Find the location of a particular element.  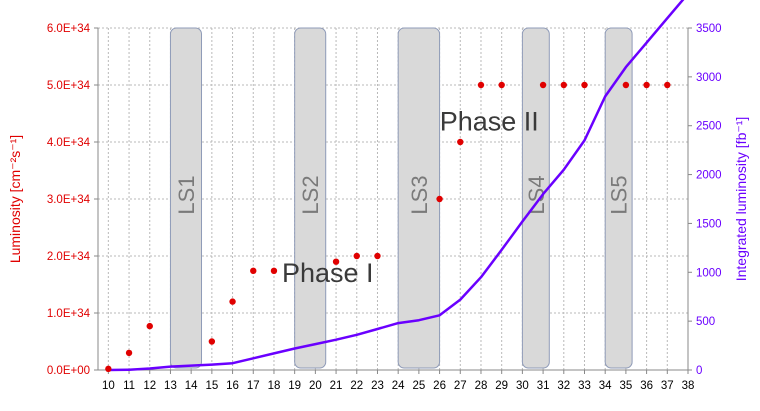

x-tick-label: 26 is located at coordinates (439, 386).